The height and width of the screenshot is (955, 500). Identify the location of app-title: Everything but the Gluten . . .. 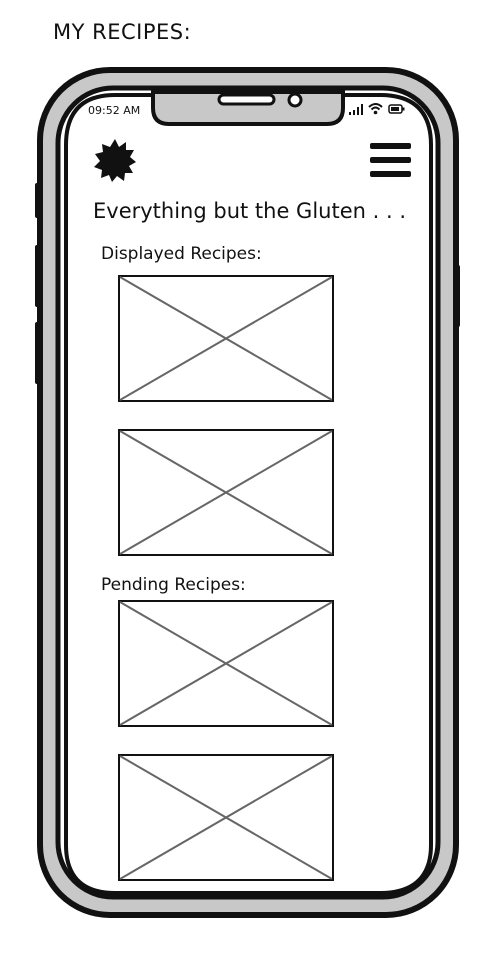
(249, 211).